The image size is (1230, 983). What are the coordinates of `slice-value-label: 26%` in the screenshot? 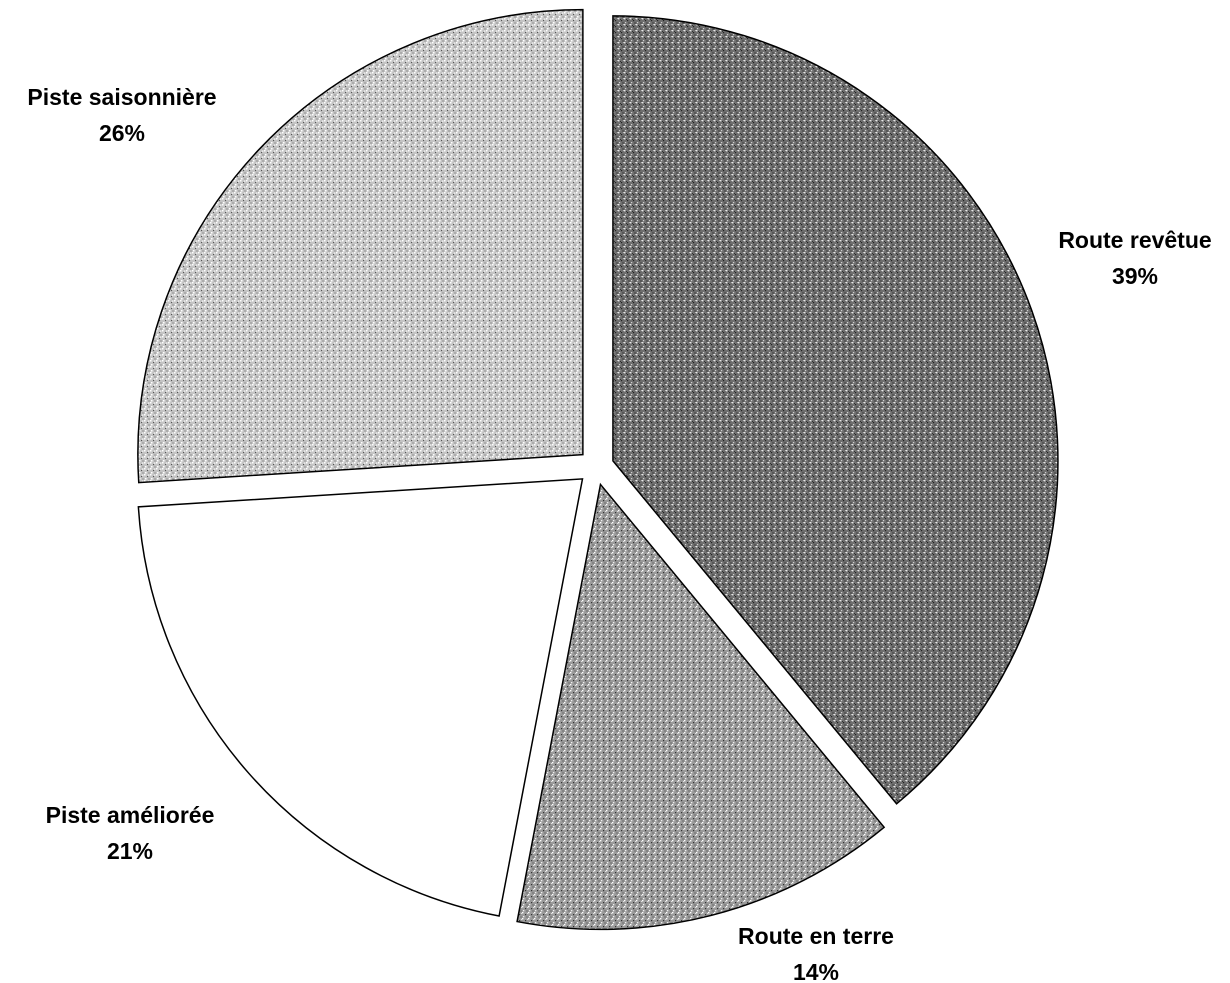 It's located at (122, 133).